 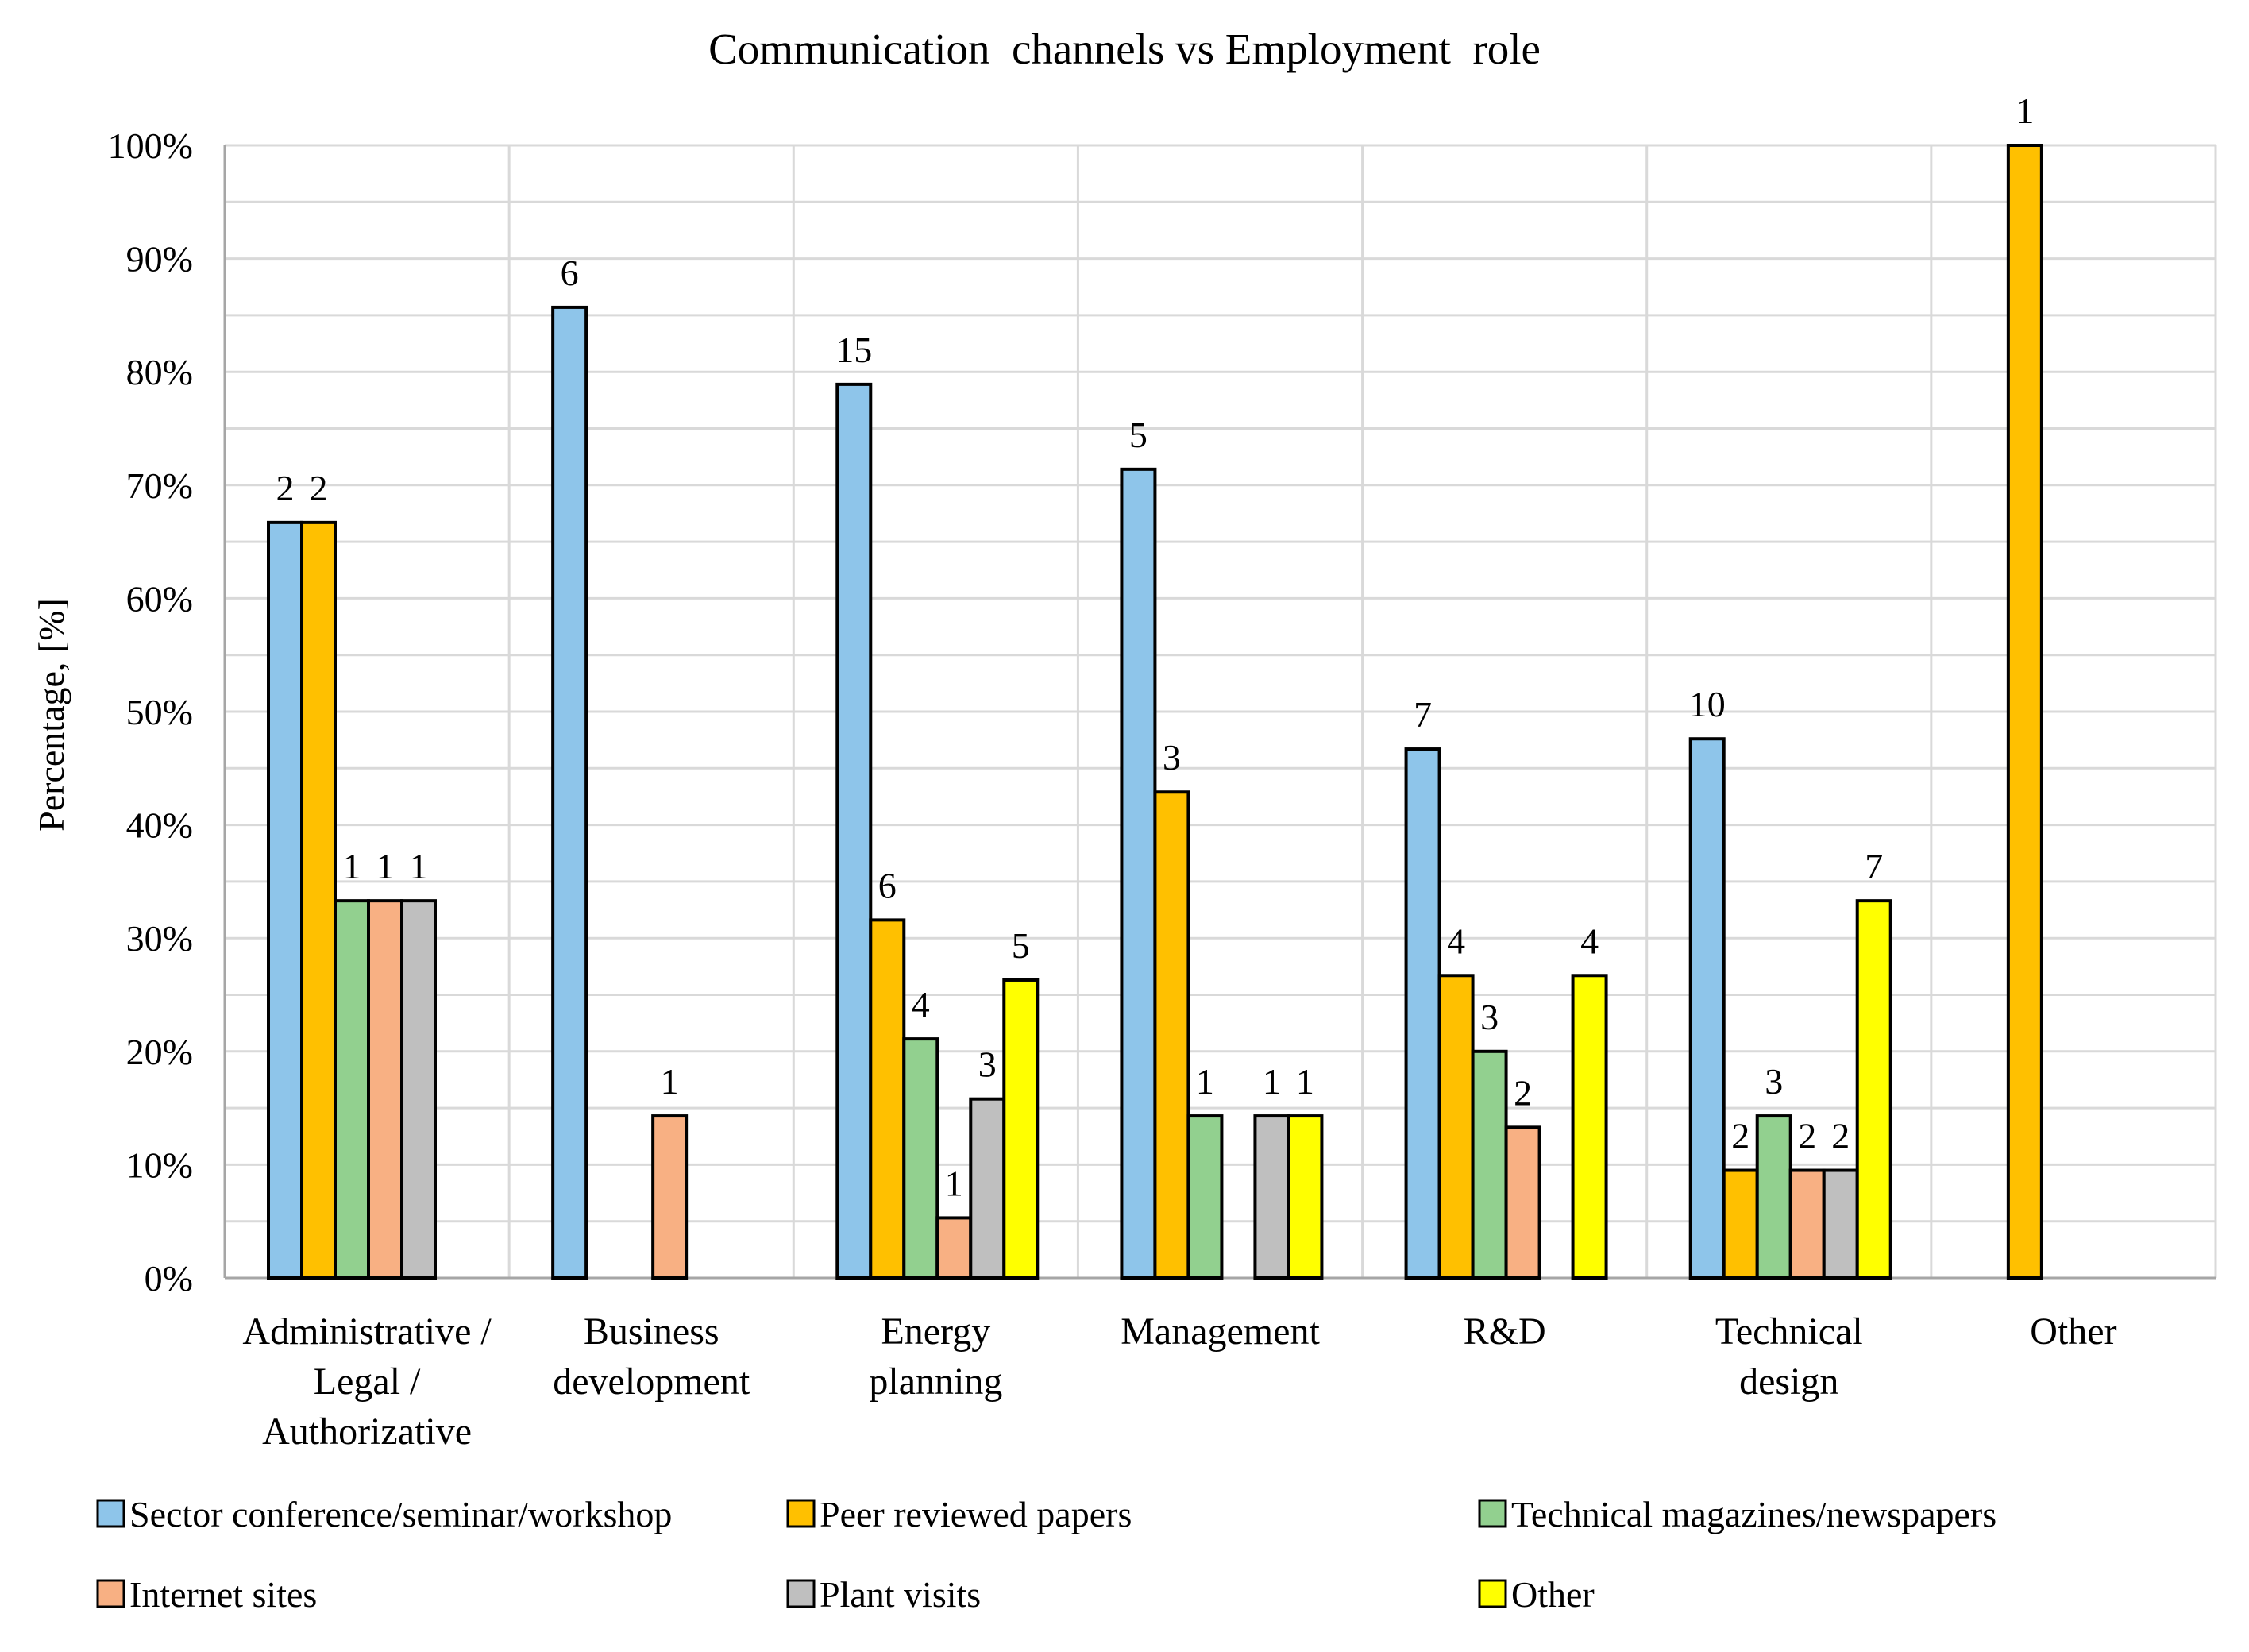 I want to click on x-category-label-line: Energy, so click(x=935, y=1331).